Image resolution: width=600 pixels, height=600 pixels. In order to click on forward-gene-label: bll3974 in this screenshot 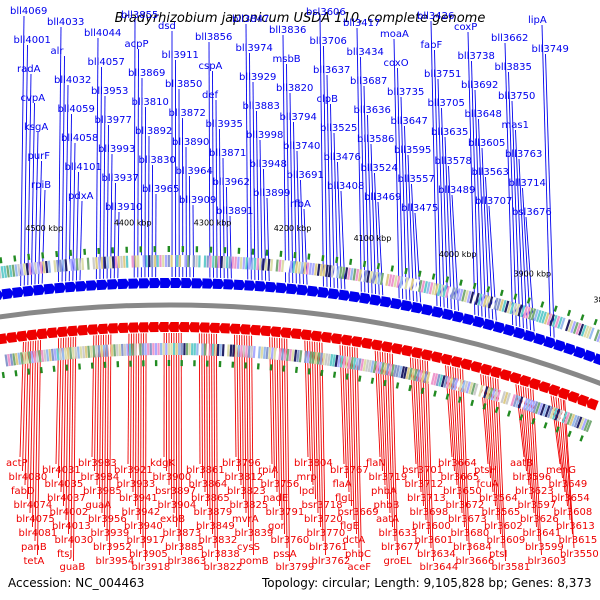, I will do `click(254, 48)`.